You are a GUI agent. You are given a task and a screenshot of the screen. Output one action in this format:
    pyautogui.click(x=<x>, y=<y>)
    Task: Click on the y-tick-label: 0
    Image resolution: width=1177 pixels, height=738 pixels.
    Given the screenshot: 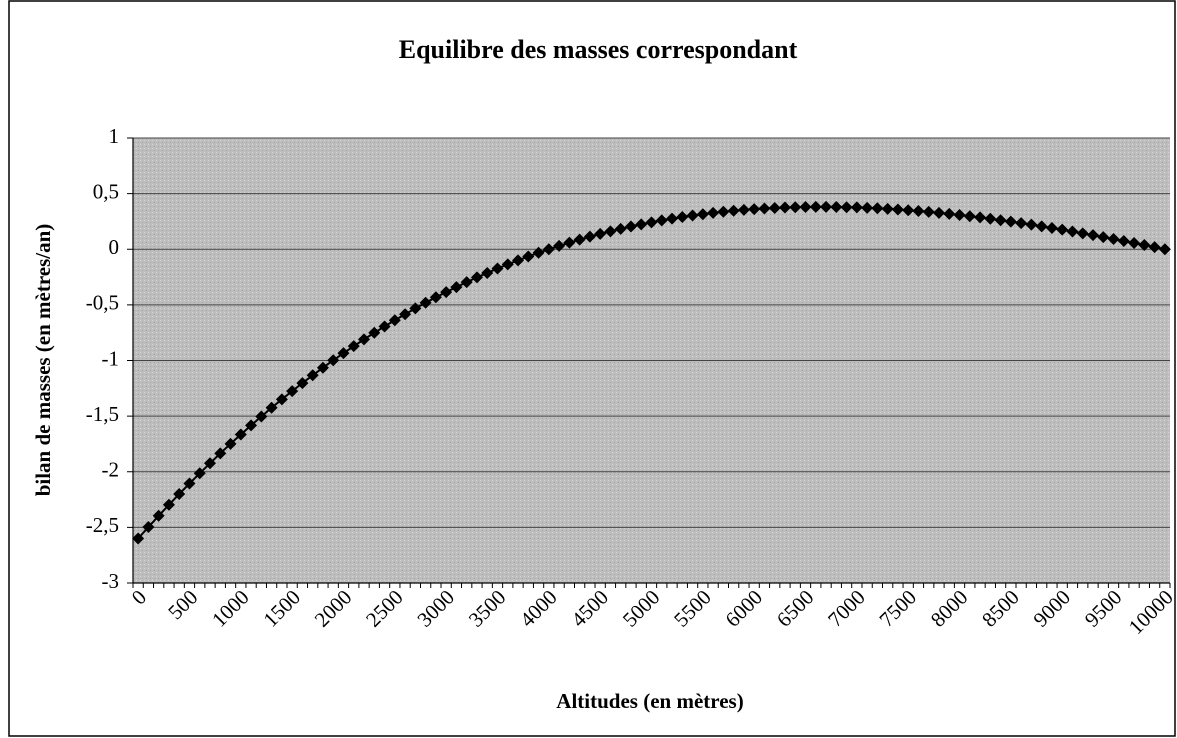 What is the action you would take?
    pyautogui.click(x=114, y=247)
    